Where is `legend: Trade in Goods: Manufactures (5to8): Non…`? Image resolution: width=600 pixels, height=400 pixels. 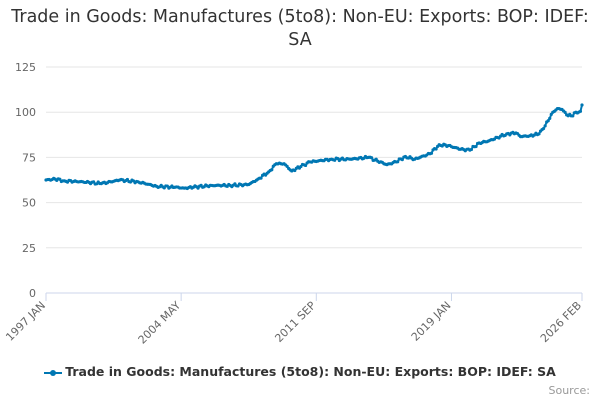 legend: Trade in Goods: Manufactures (5to8): Non… is located at coordinates (300, 371).